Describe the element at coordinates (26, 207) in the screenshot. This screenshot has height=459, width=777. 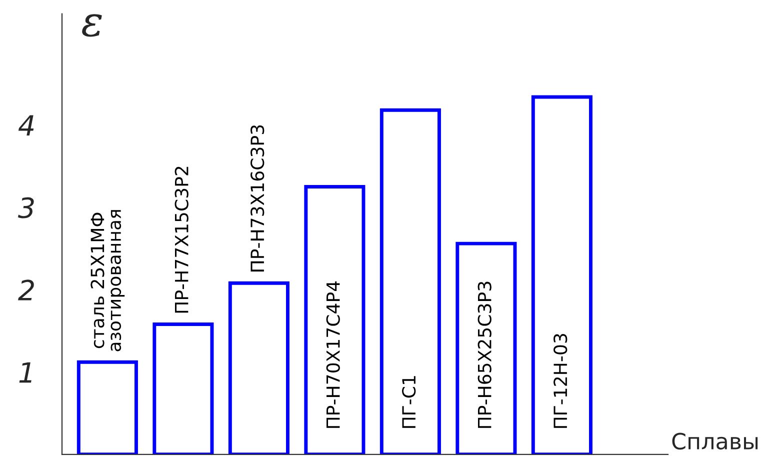
I see `y-tick-label: 3` at that location.